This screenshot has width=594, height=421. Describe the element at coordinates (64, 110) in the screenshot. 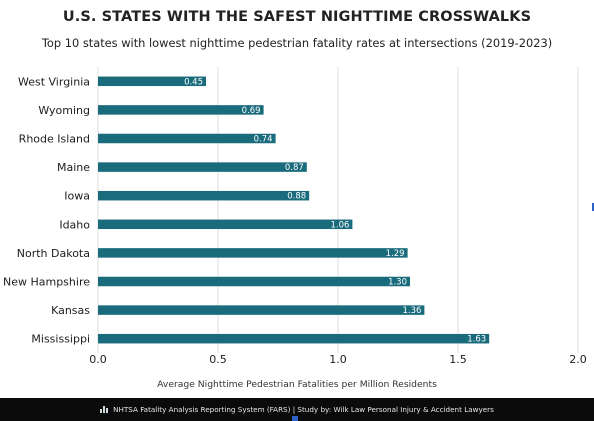

I see `category-label: Wyoming` at that location.